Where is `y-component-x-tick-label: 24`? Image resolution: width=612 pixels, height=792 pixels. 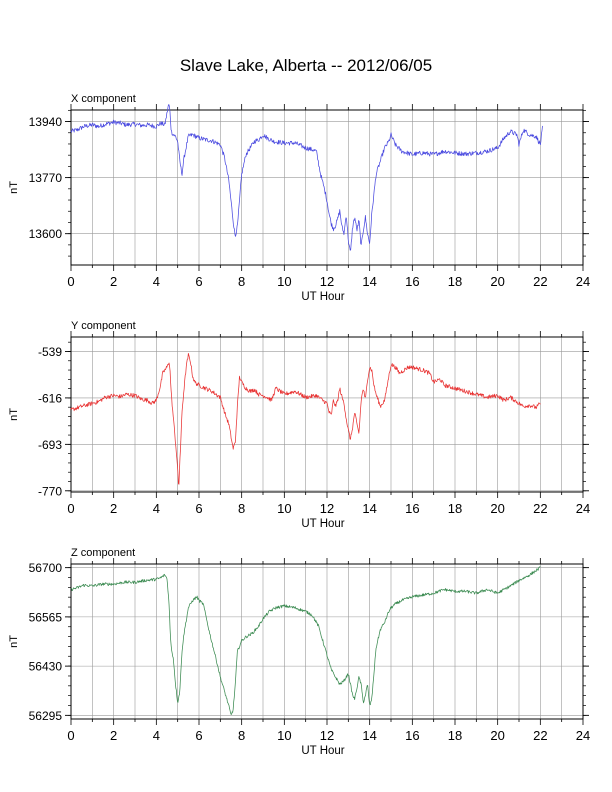 y-component-x-tick-label: 24 is located at coordinates (583, 508).